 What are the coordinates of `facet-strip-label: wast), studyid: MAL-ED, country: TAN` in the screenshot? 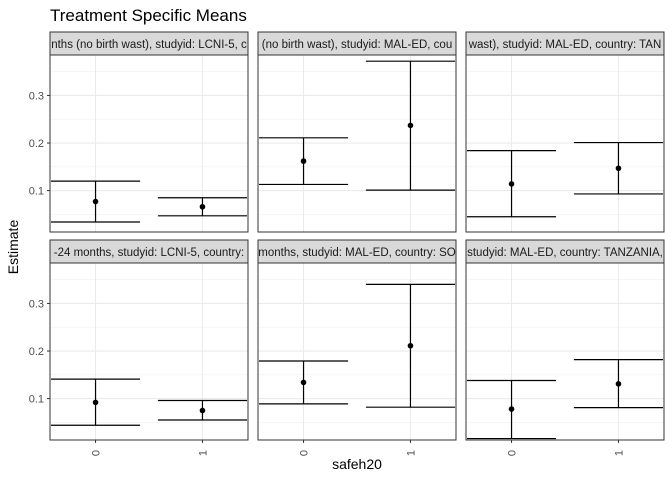 It's located at (565, 45).